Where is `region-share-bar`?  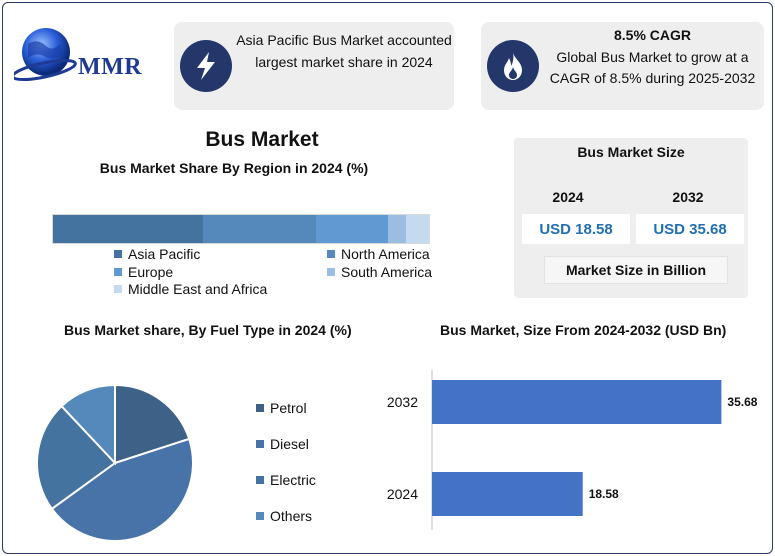 region-share-bar is located at coordinates (241, 229).